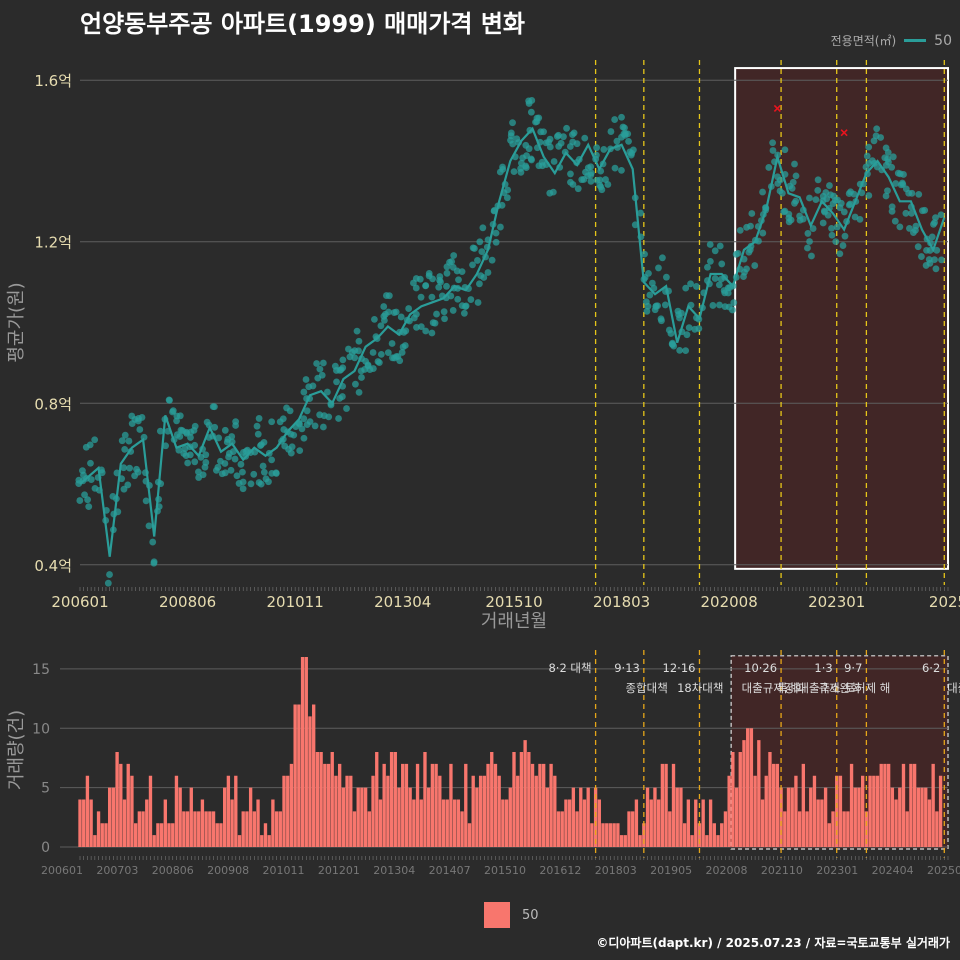  Describe the element at coordinates (339, 870) in the screenshot. I see `x-tick-label-bottom: 201201` at that location.